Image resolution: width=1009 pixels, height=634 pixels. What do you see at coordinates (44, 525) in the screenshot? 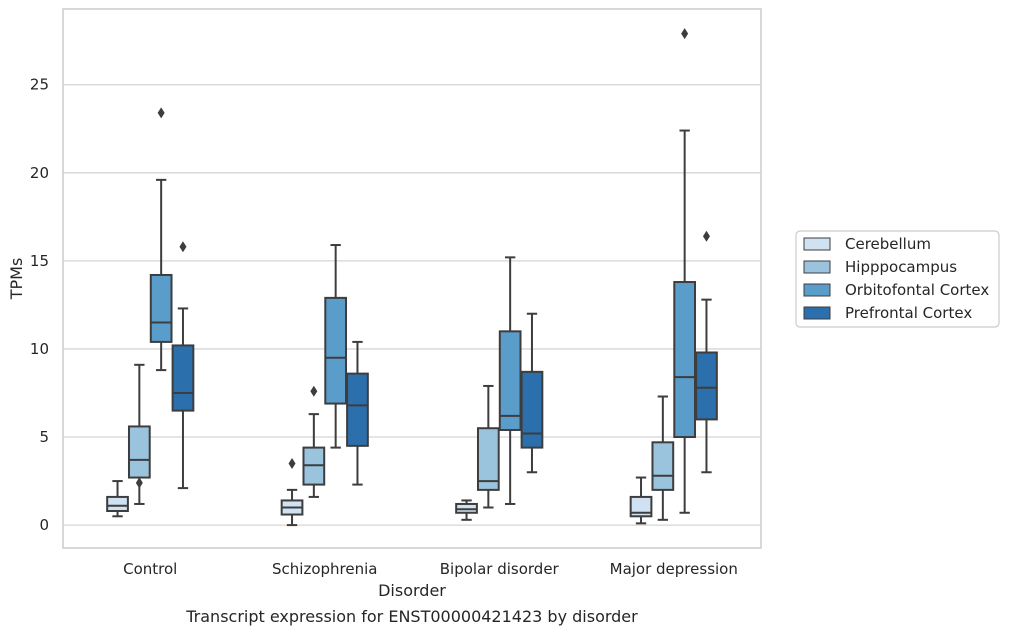
I see `y-tick-label: 0` at bounding box center [44, 525].